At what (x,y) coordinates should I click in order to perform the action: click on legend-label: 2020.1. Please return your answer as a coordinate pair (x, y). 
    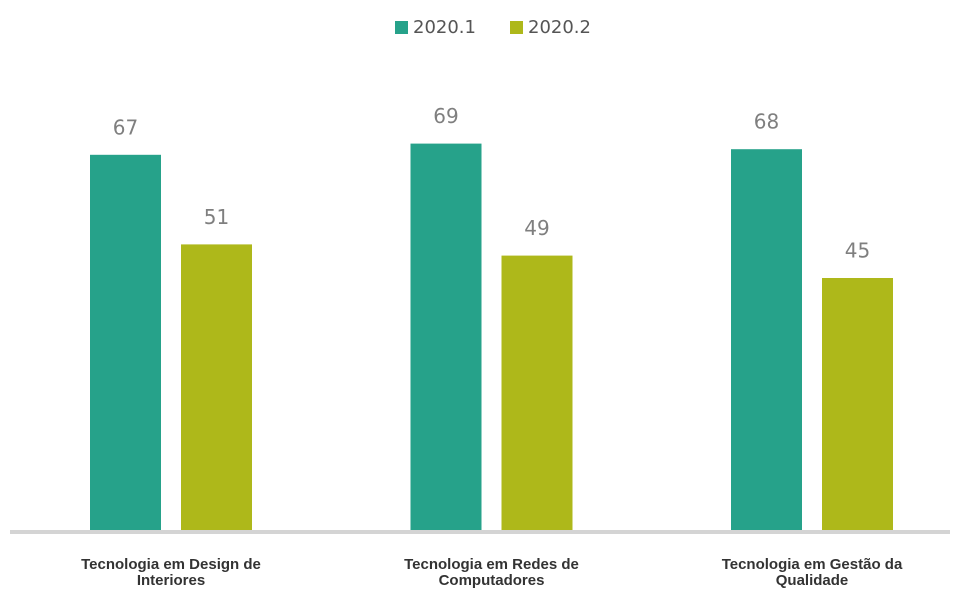
    Looking at the image, I should click on (444, 27).